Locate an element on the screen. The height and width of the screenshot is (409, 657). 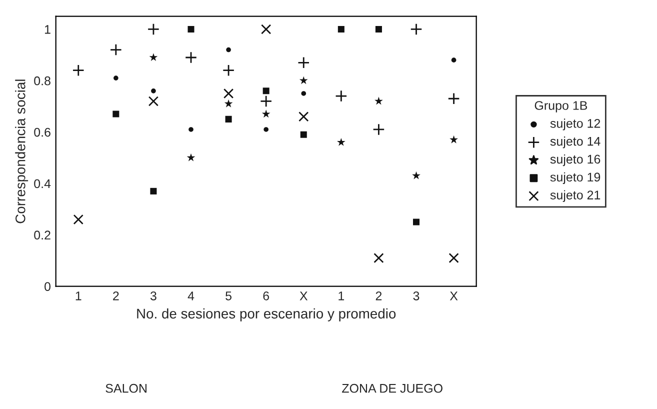
y-tick-label: 0 is located at coordinates (47, 286).